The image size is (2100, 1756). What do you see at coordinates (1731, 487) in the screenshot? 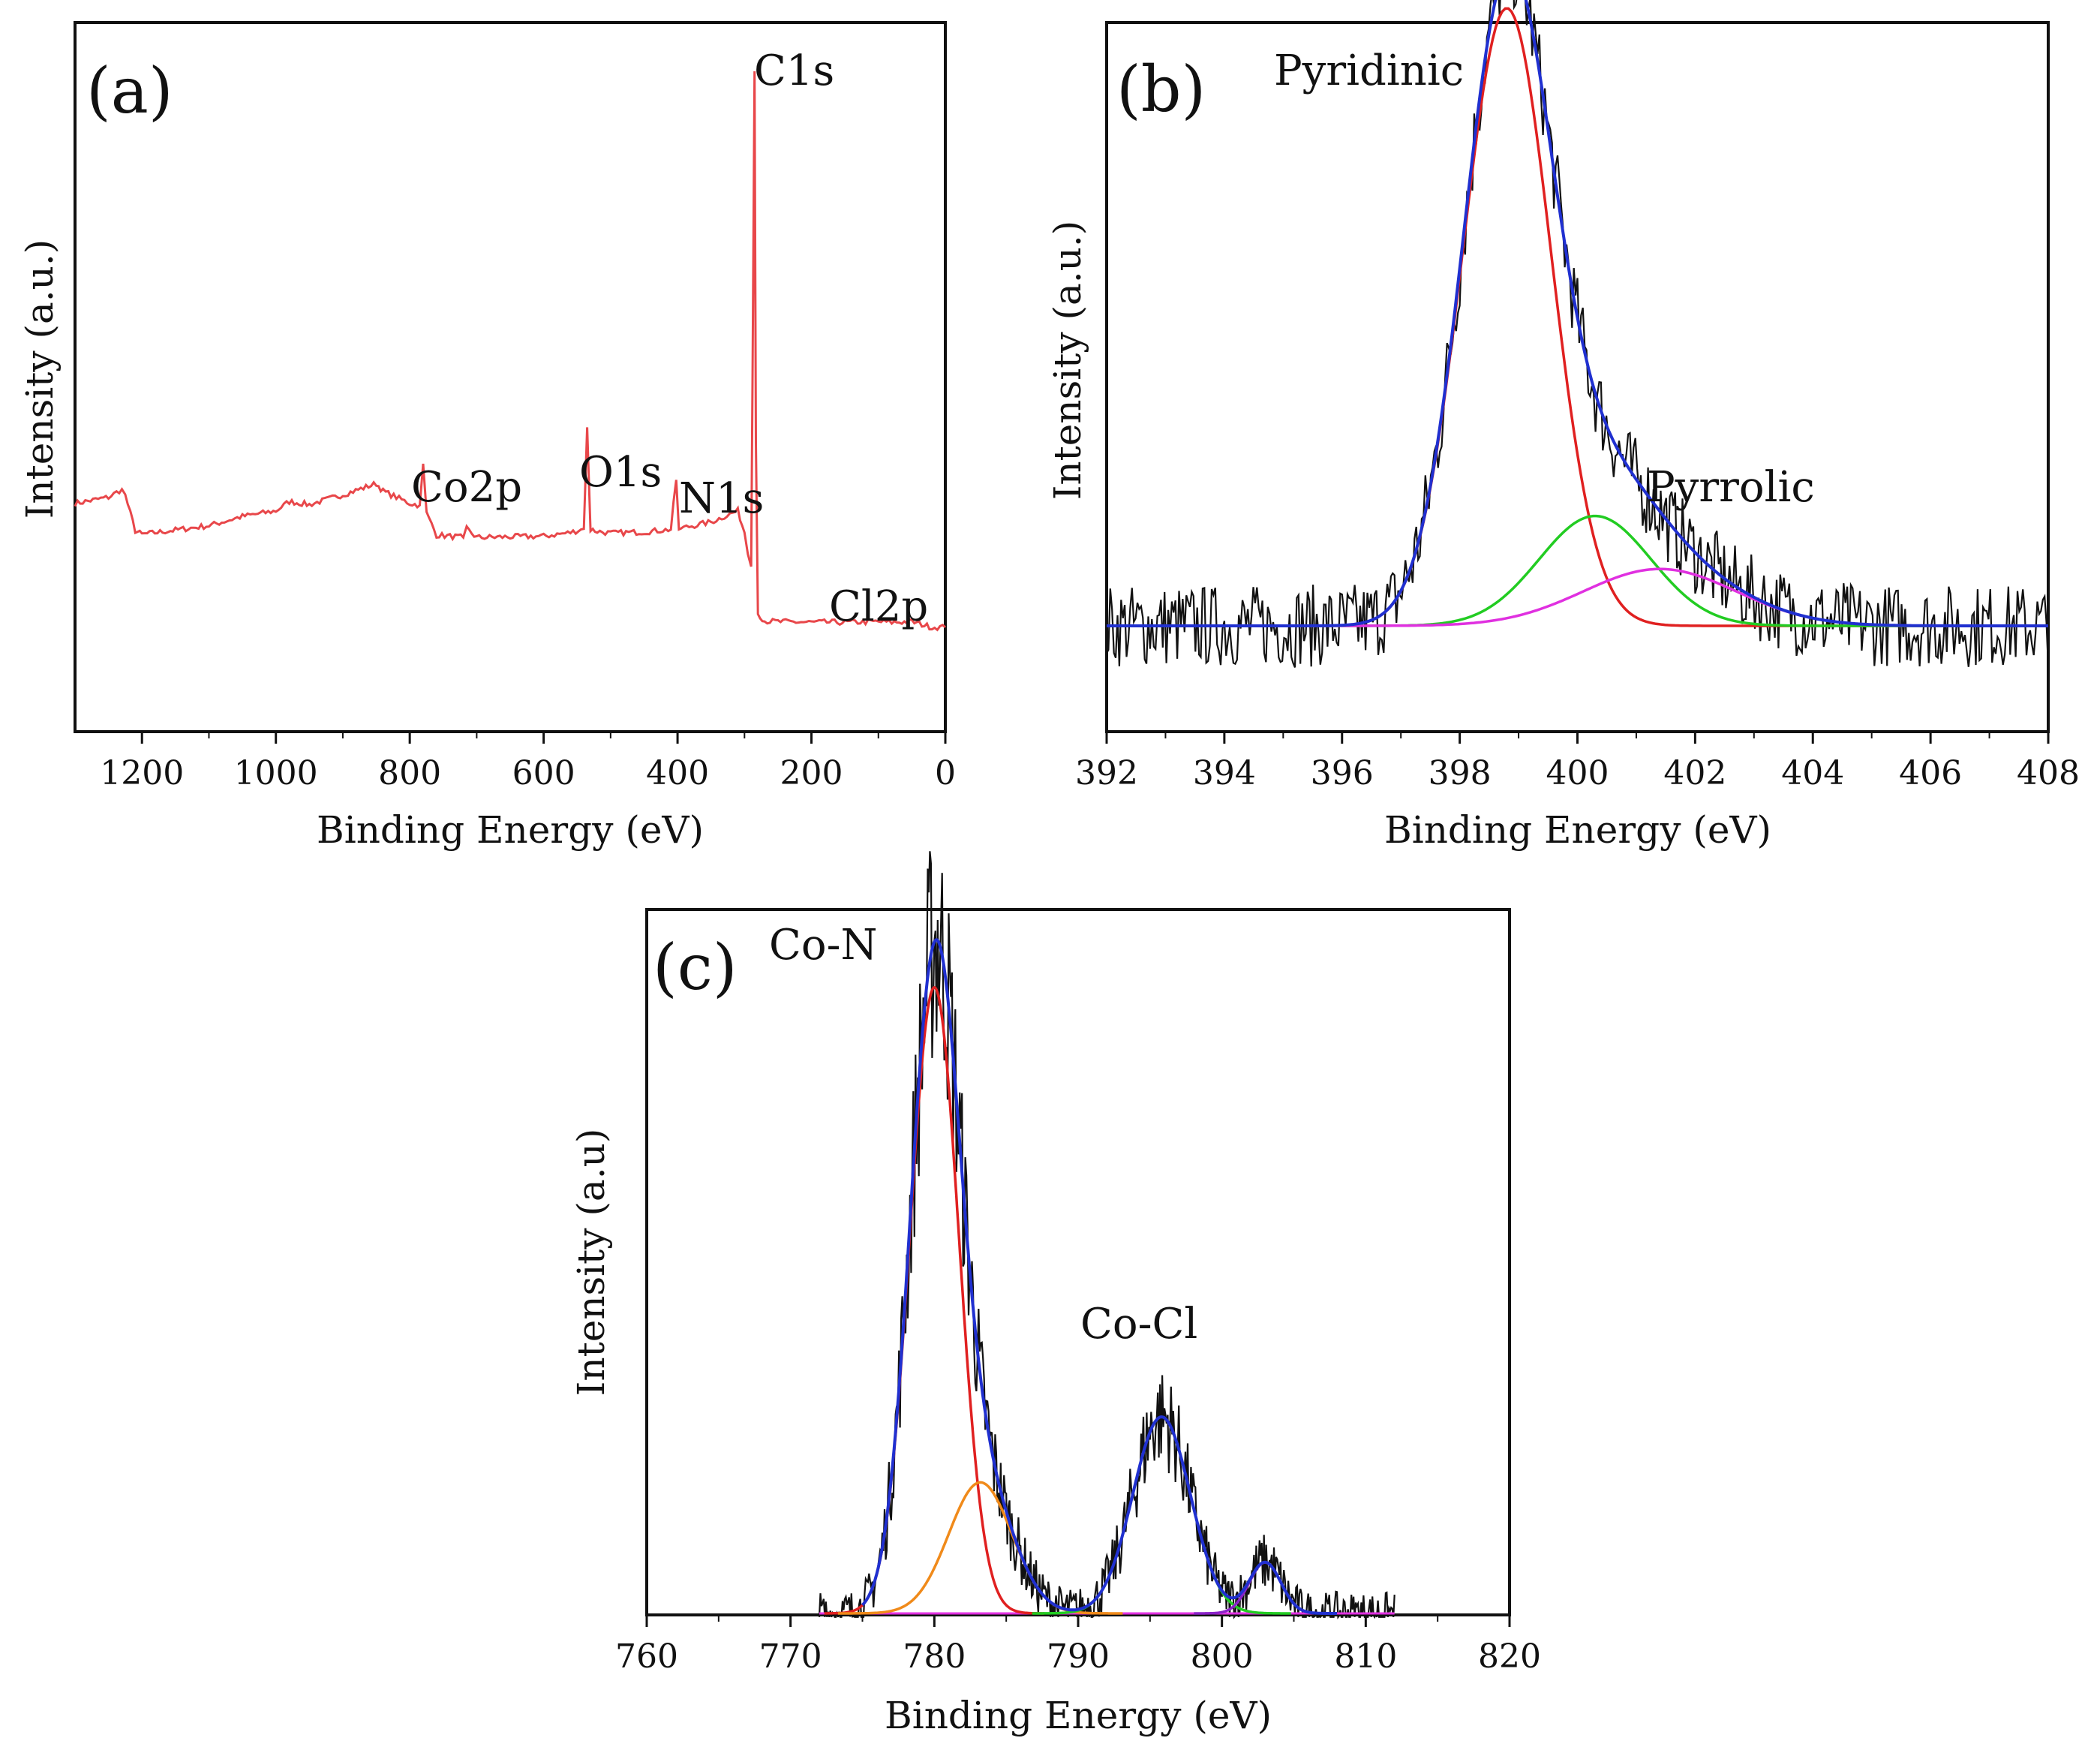
I see `panel-b-peak-label-pyrrolic: Pyrrolic` at bounding box center [1731, 487].